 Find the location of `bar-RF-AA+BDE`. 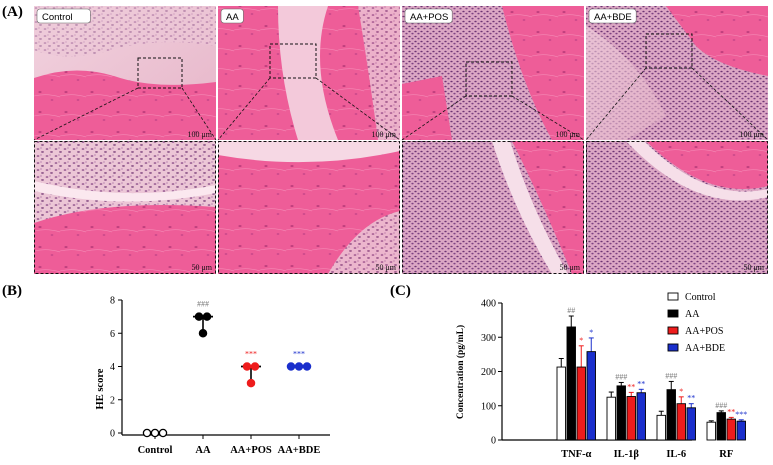

bar-RF-AA+BDE is located at coordinates (741, 430).